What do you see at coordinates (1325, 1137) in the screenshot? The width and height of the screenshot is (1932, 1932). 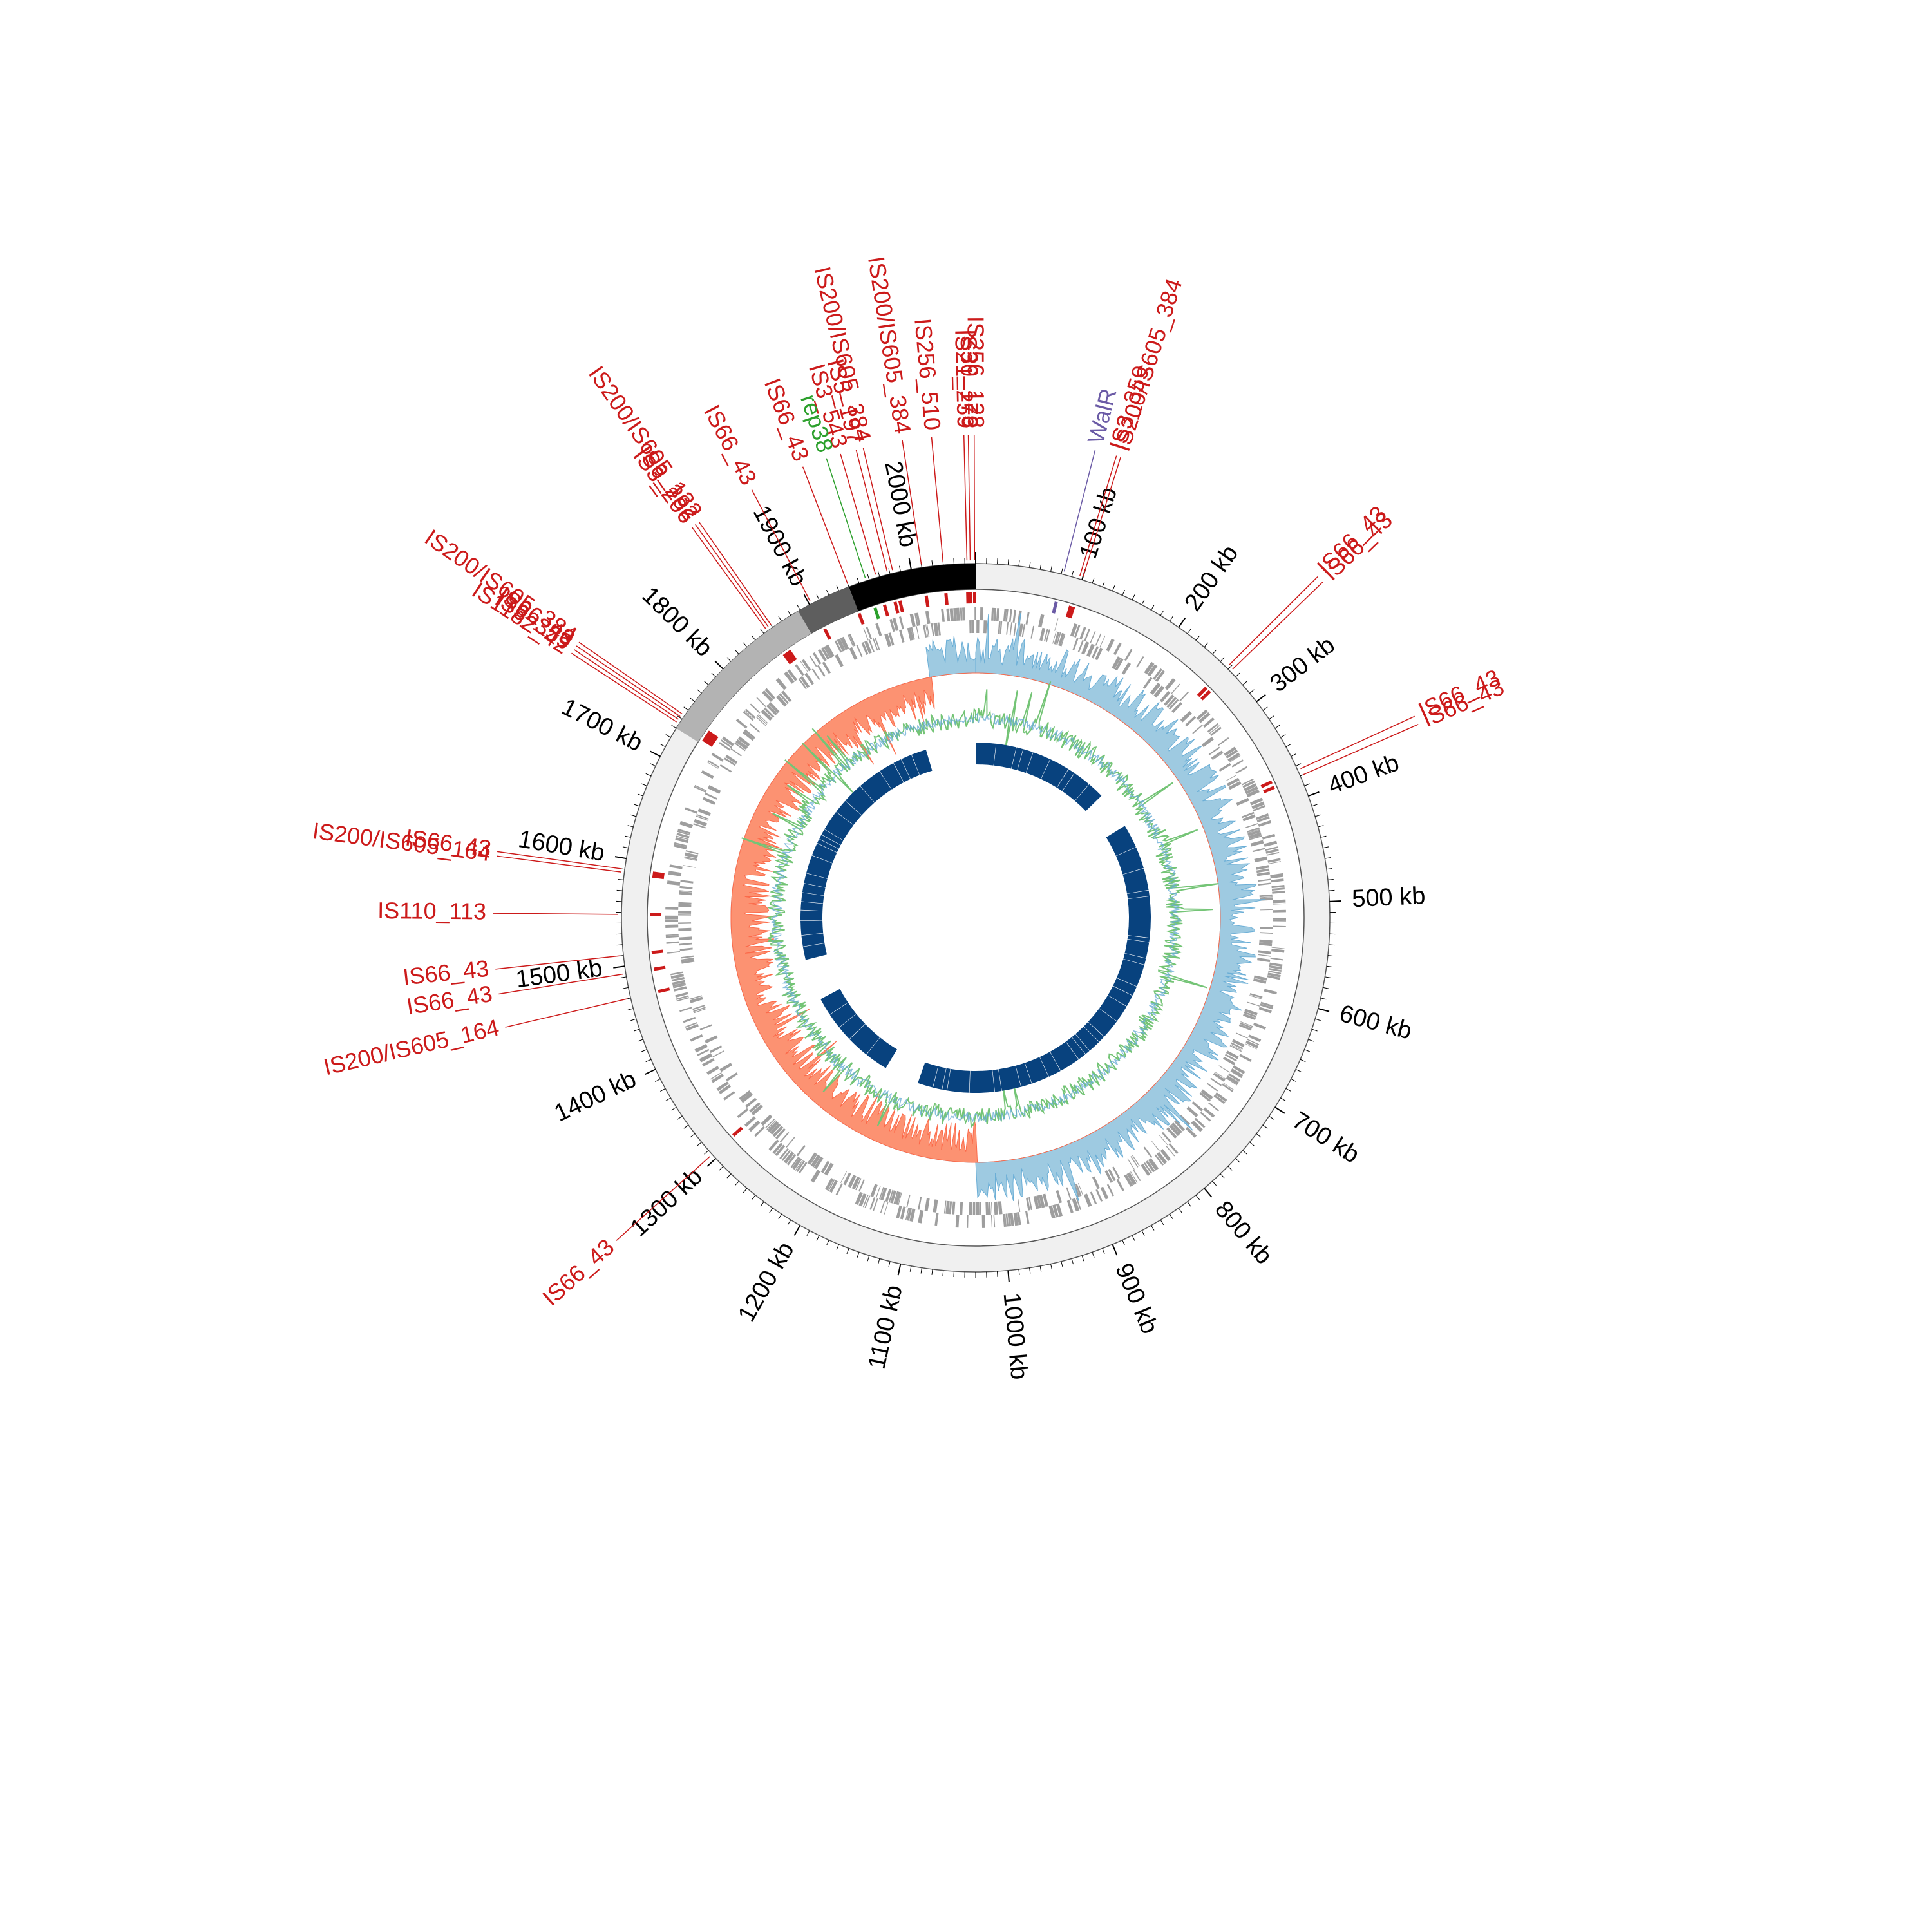 I see `tick-label-6: 700 kb` at bounding box center [1325, 1137].